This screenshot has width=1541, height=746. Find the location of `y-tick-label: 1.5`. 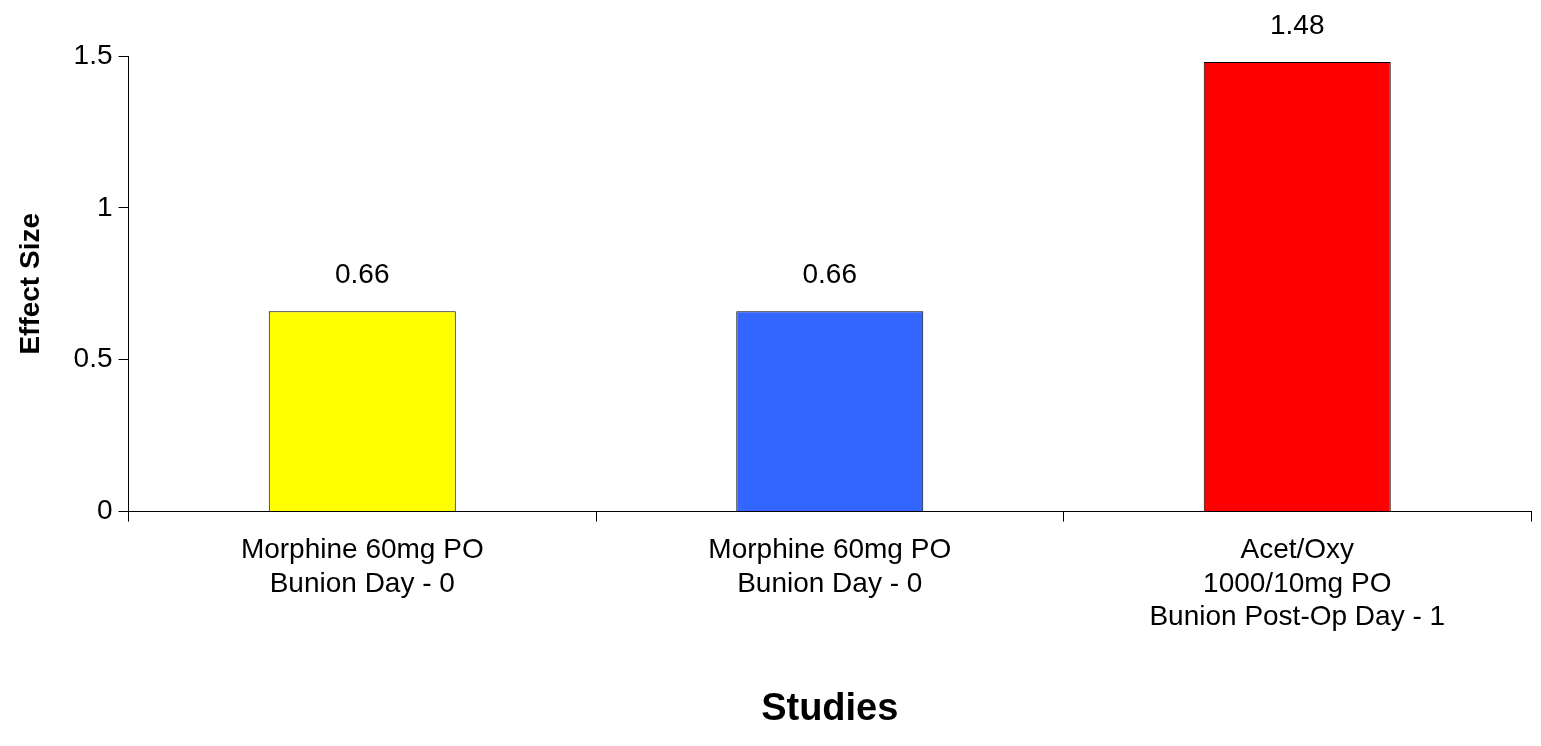

y-tick-label: 1.5 is located at coordinates (93, 54).